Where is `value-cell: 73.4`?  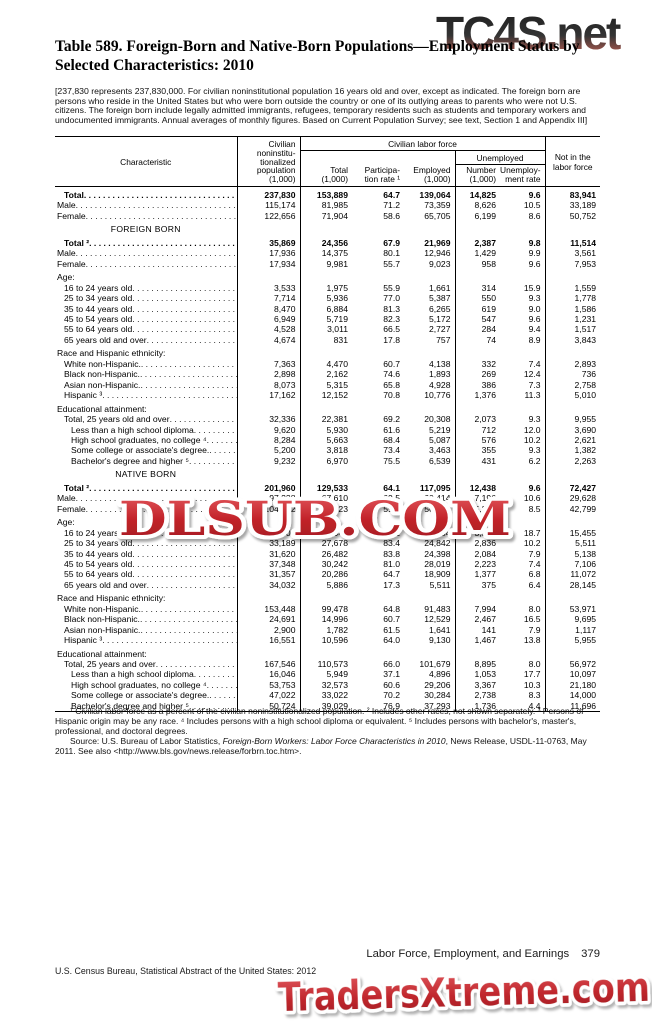 value-cell: 73.4 is located at coordinates (391, 450).